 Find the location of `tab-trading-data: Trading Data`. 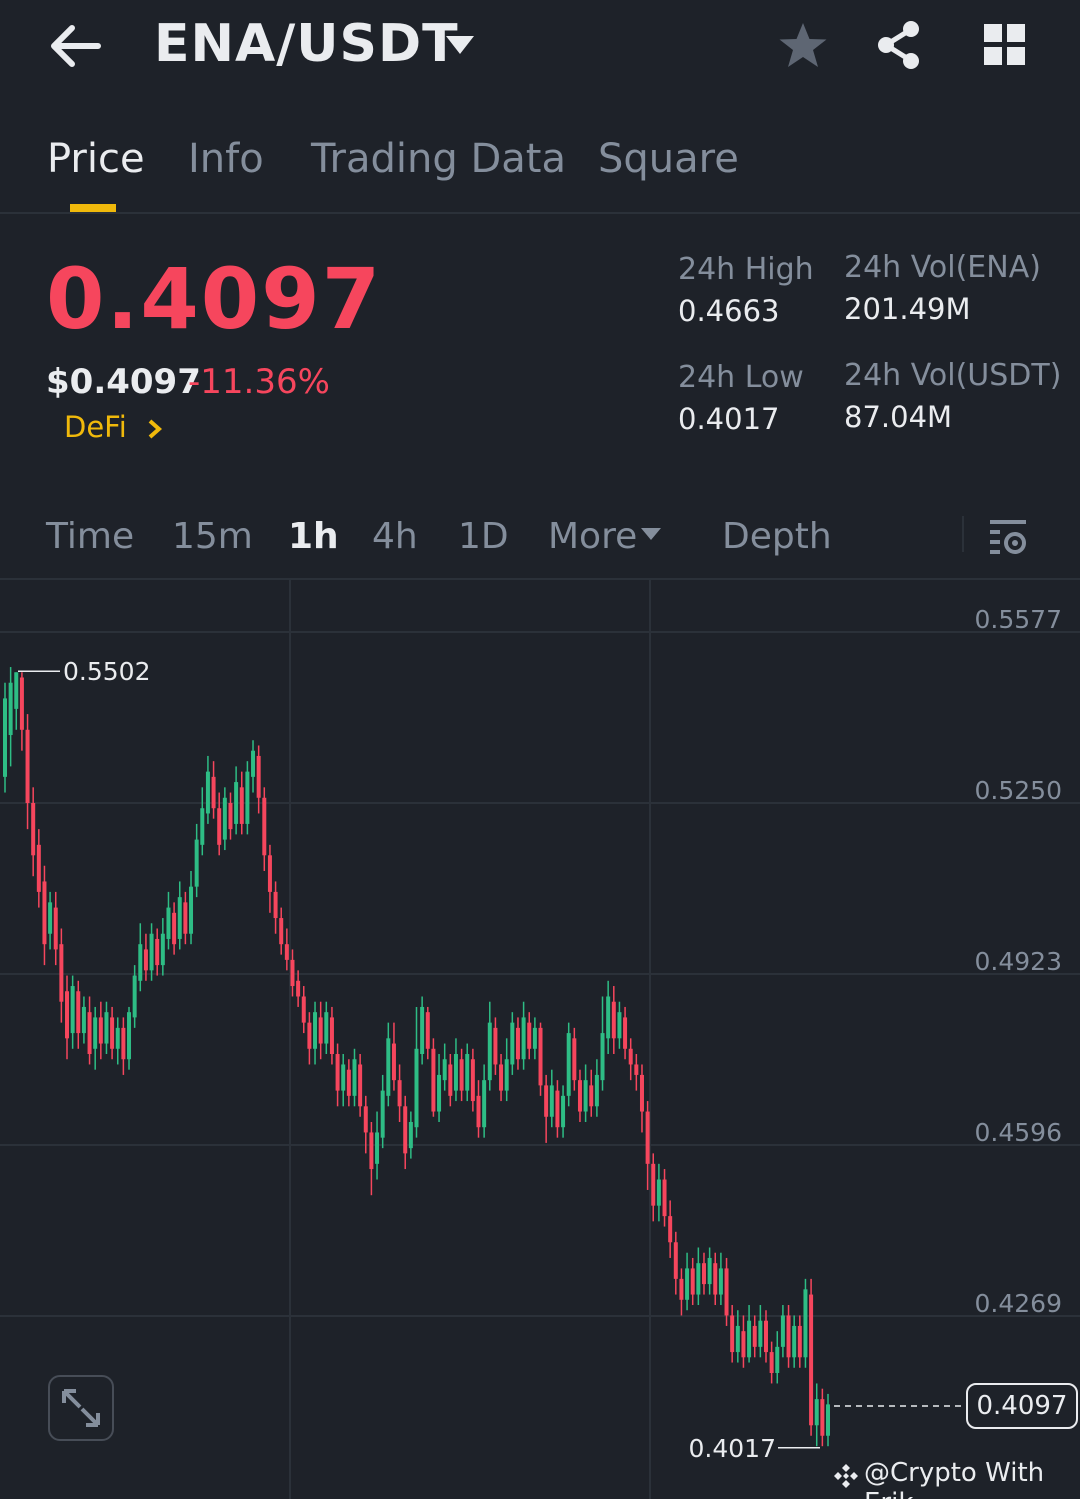

tab-trading-data: Trading Data is located at coordinates (438, 159).